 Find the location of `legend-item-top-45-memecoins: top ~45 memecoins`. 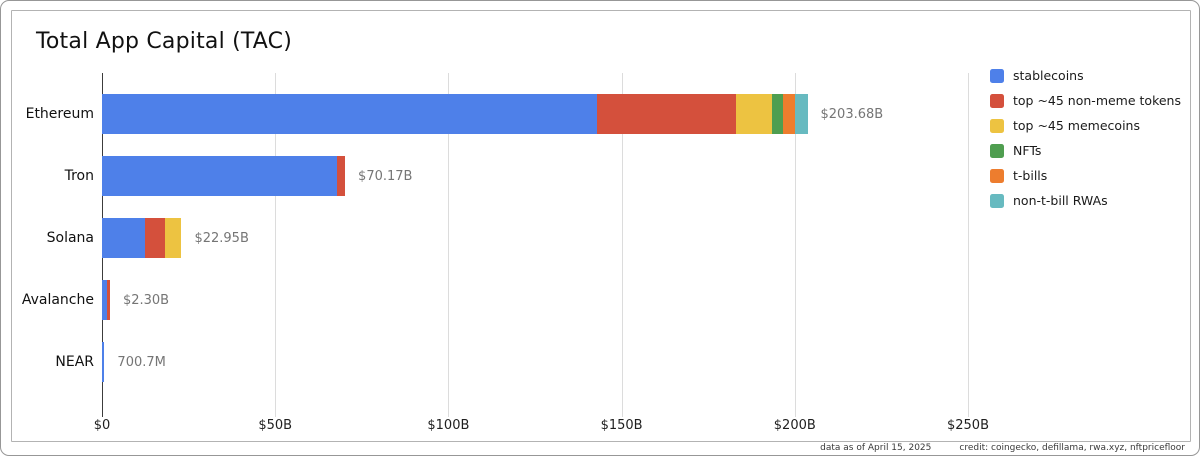

legend-item-top-45-memecoins: top ~45 memecoins is located at coordinates (1085, 126).